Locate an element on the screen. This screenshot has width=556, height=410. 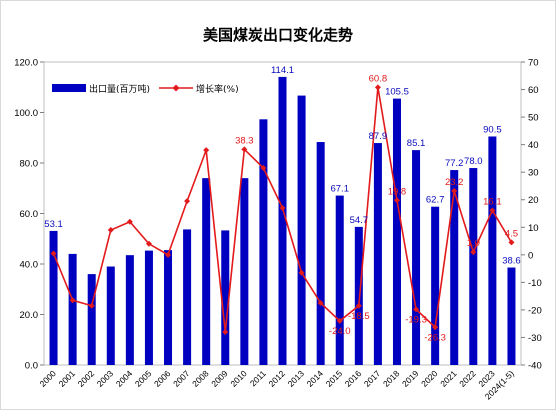
y-right-tick-label: 20 is located at coordinates (533, 200).